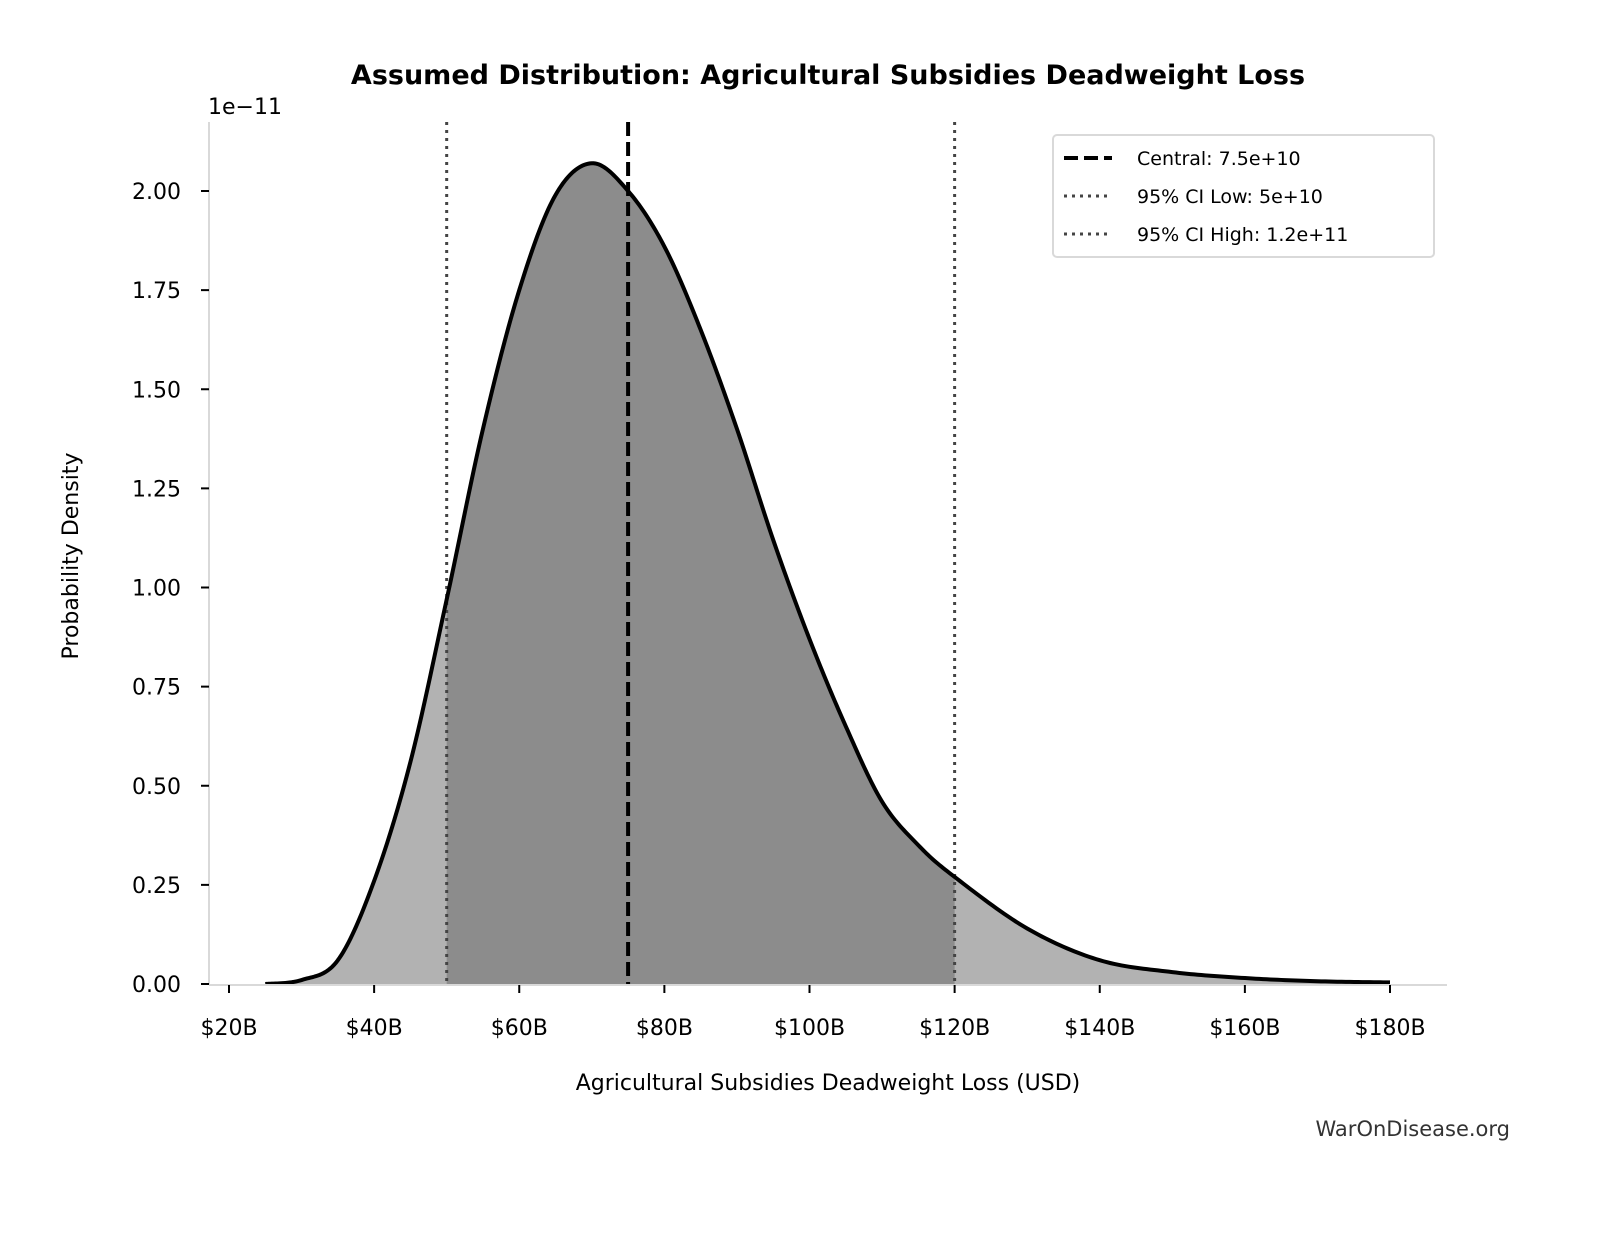 This screenshot has width=1614, height=1234. What do you see at coordinates (1099, 1028) in the screenshot?
I see `x-tick-label: $140B` at bounding box center [1099, 1028].